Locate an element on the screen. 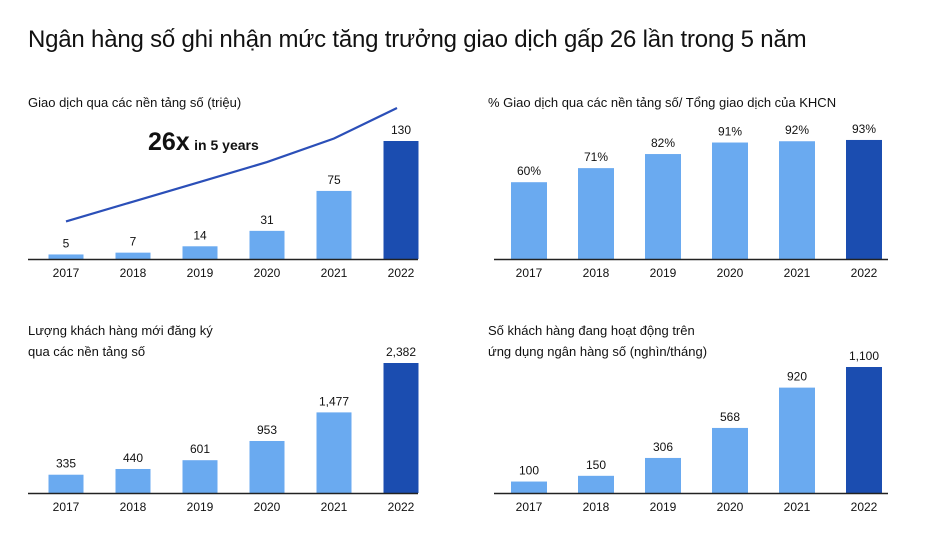 The width and height of the screenshot is (936, 545). growth-trend-line is located at coordinates (231, 165).